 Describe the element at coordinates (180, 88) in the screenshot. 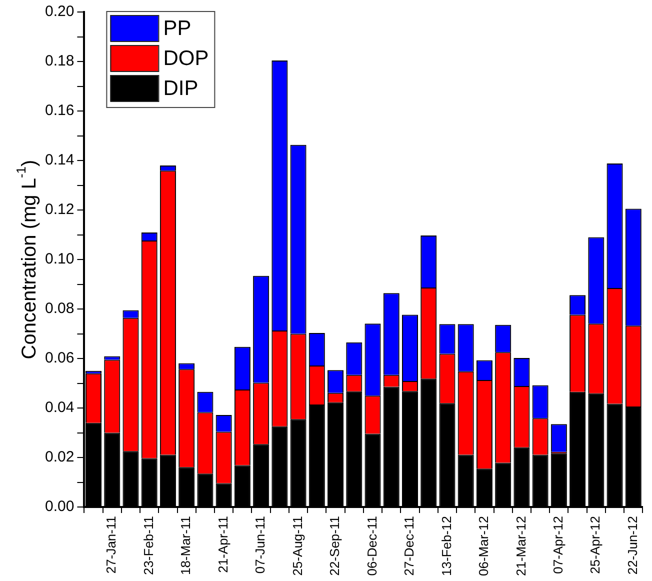

I see `legend-label: DIP` at that location.